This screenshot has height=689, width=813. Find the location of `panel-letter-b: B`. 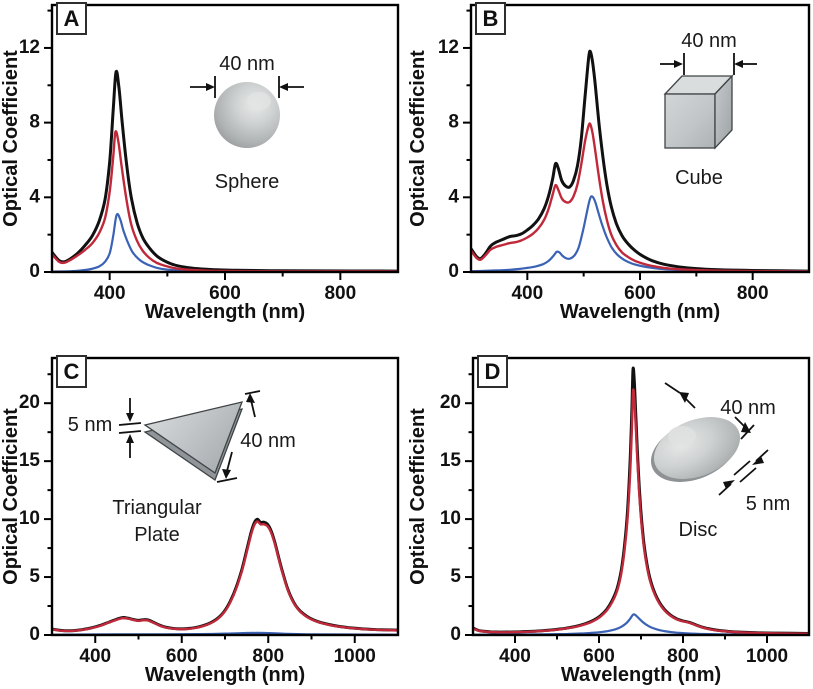

panel-letter-b: B is located at coordinates (490, 18).